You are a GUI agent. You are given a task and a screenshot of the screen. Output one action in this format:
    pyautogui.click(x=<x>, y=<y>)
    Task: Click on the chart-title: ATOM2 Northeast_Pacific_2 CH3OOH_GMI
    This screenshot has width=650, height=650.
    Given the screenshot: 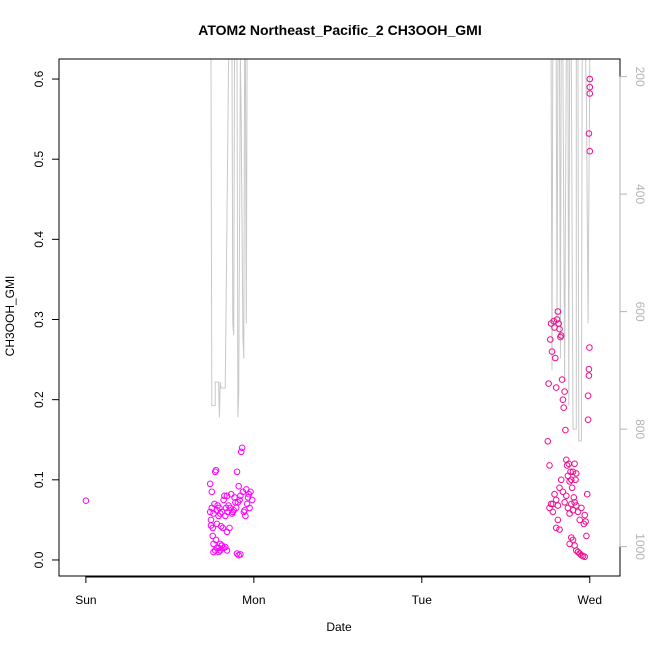 What is the action you would take?
    pyautogui.click(x=339, y=30)
    